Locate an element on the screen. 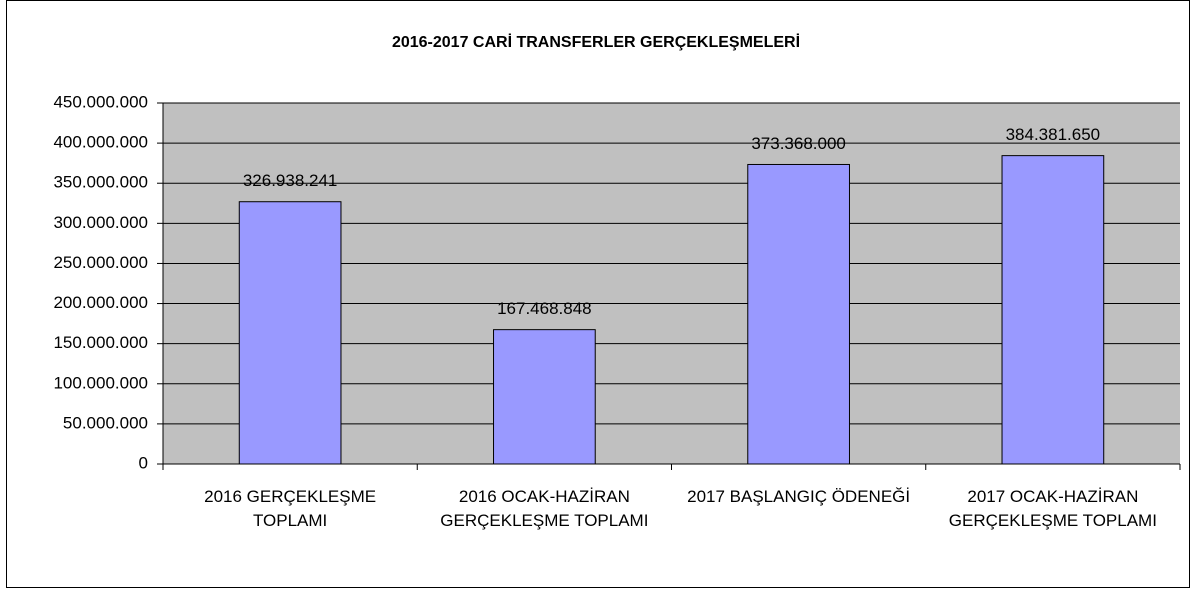 Image resolution: width=1192 pixels, height=590 pixels. y-tick-label: 150.000.000 is located at coordinates (100, 342).